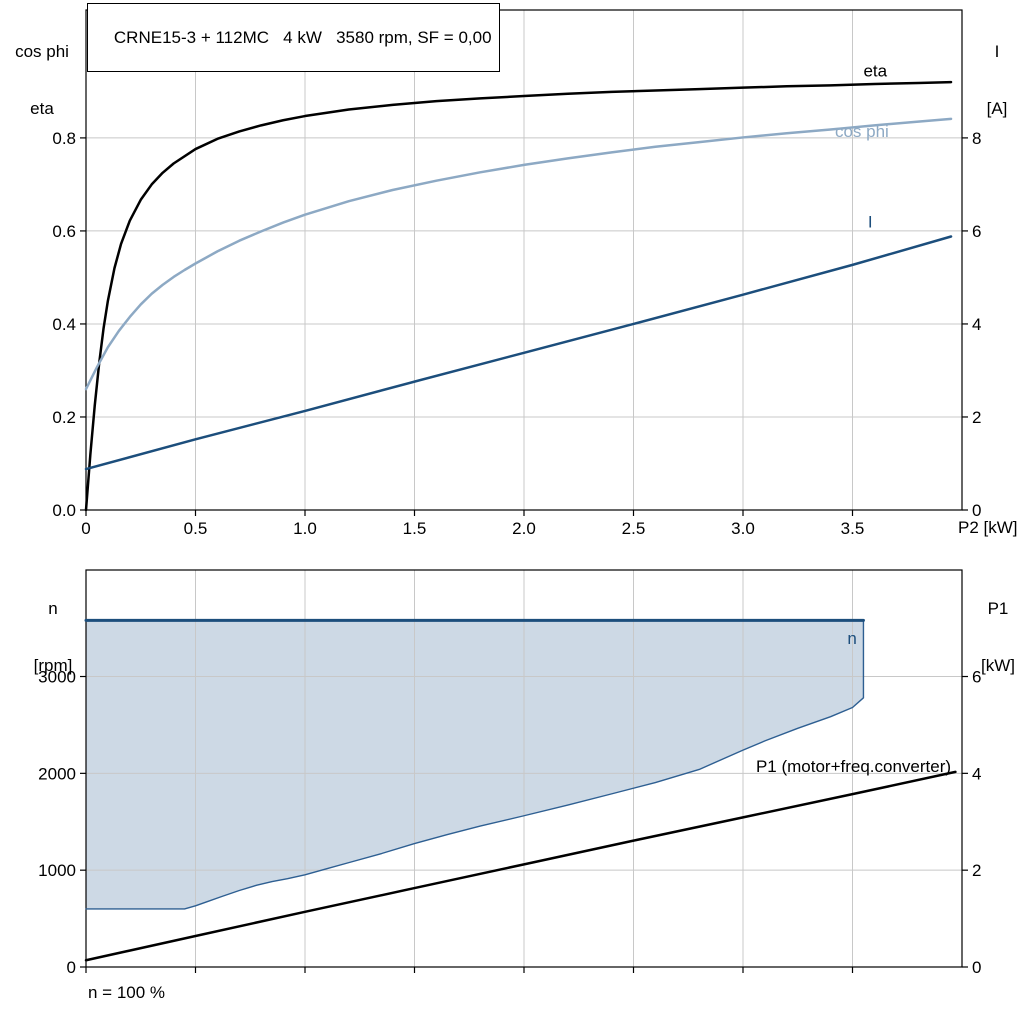  I want to click on svg-text: 1.0, so click(305, 528).